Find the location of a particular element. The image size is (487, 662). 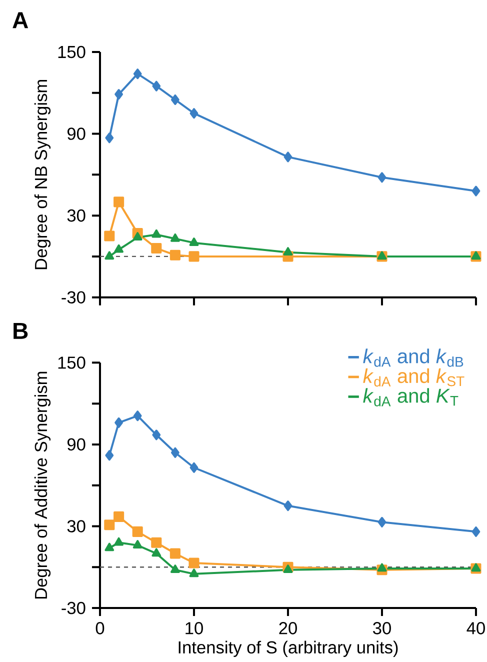

x-tick-label: 20 is located at coordinates (288, 628).